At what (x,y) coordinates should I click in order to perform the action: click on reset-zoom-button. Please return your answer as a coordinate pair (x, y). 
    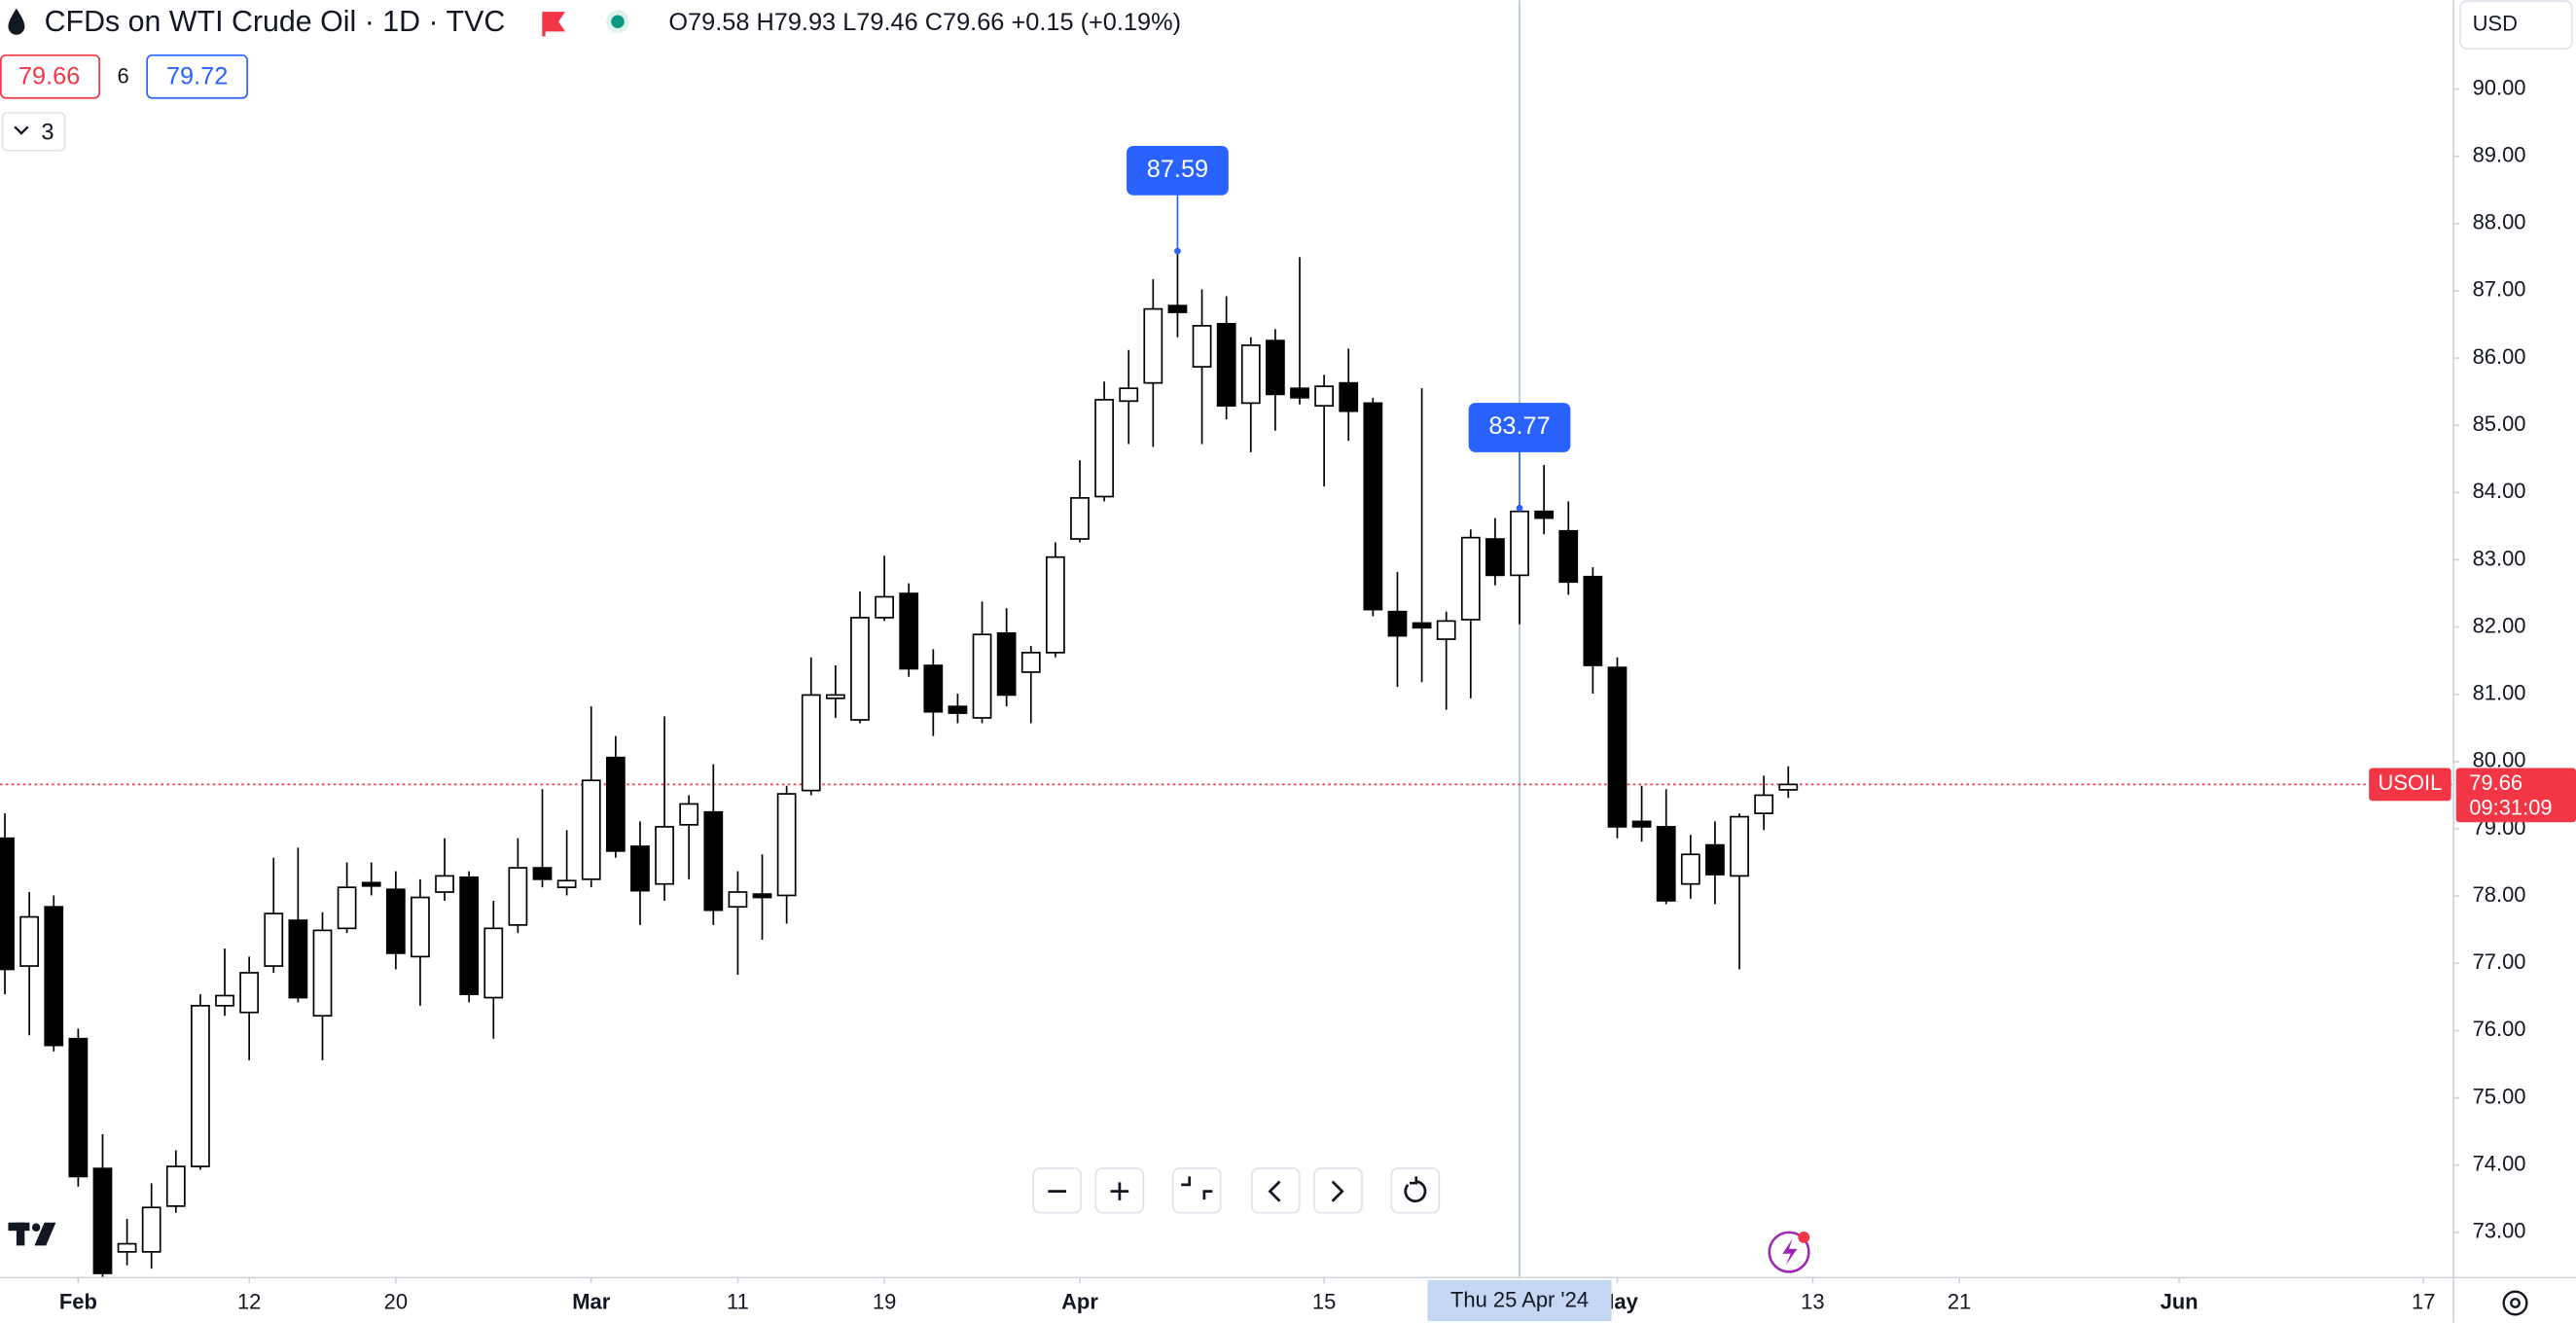
    Looking at the image, I should click on (1196, 1190).